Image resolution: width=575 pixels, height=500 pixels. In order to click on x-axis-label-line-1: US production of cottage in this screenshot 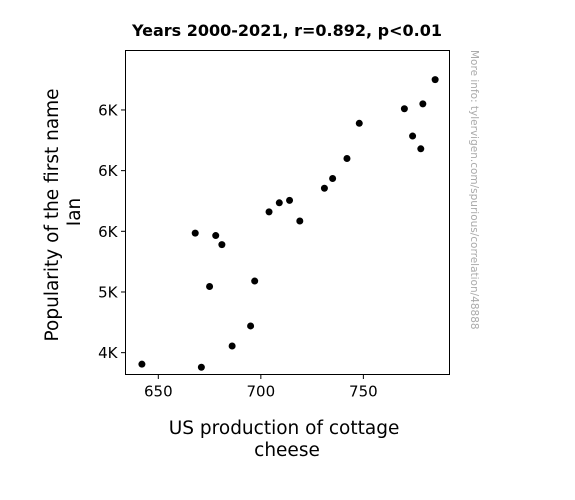, I will do `click(284, 428)`.